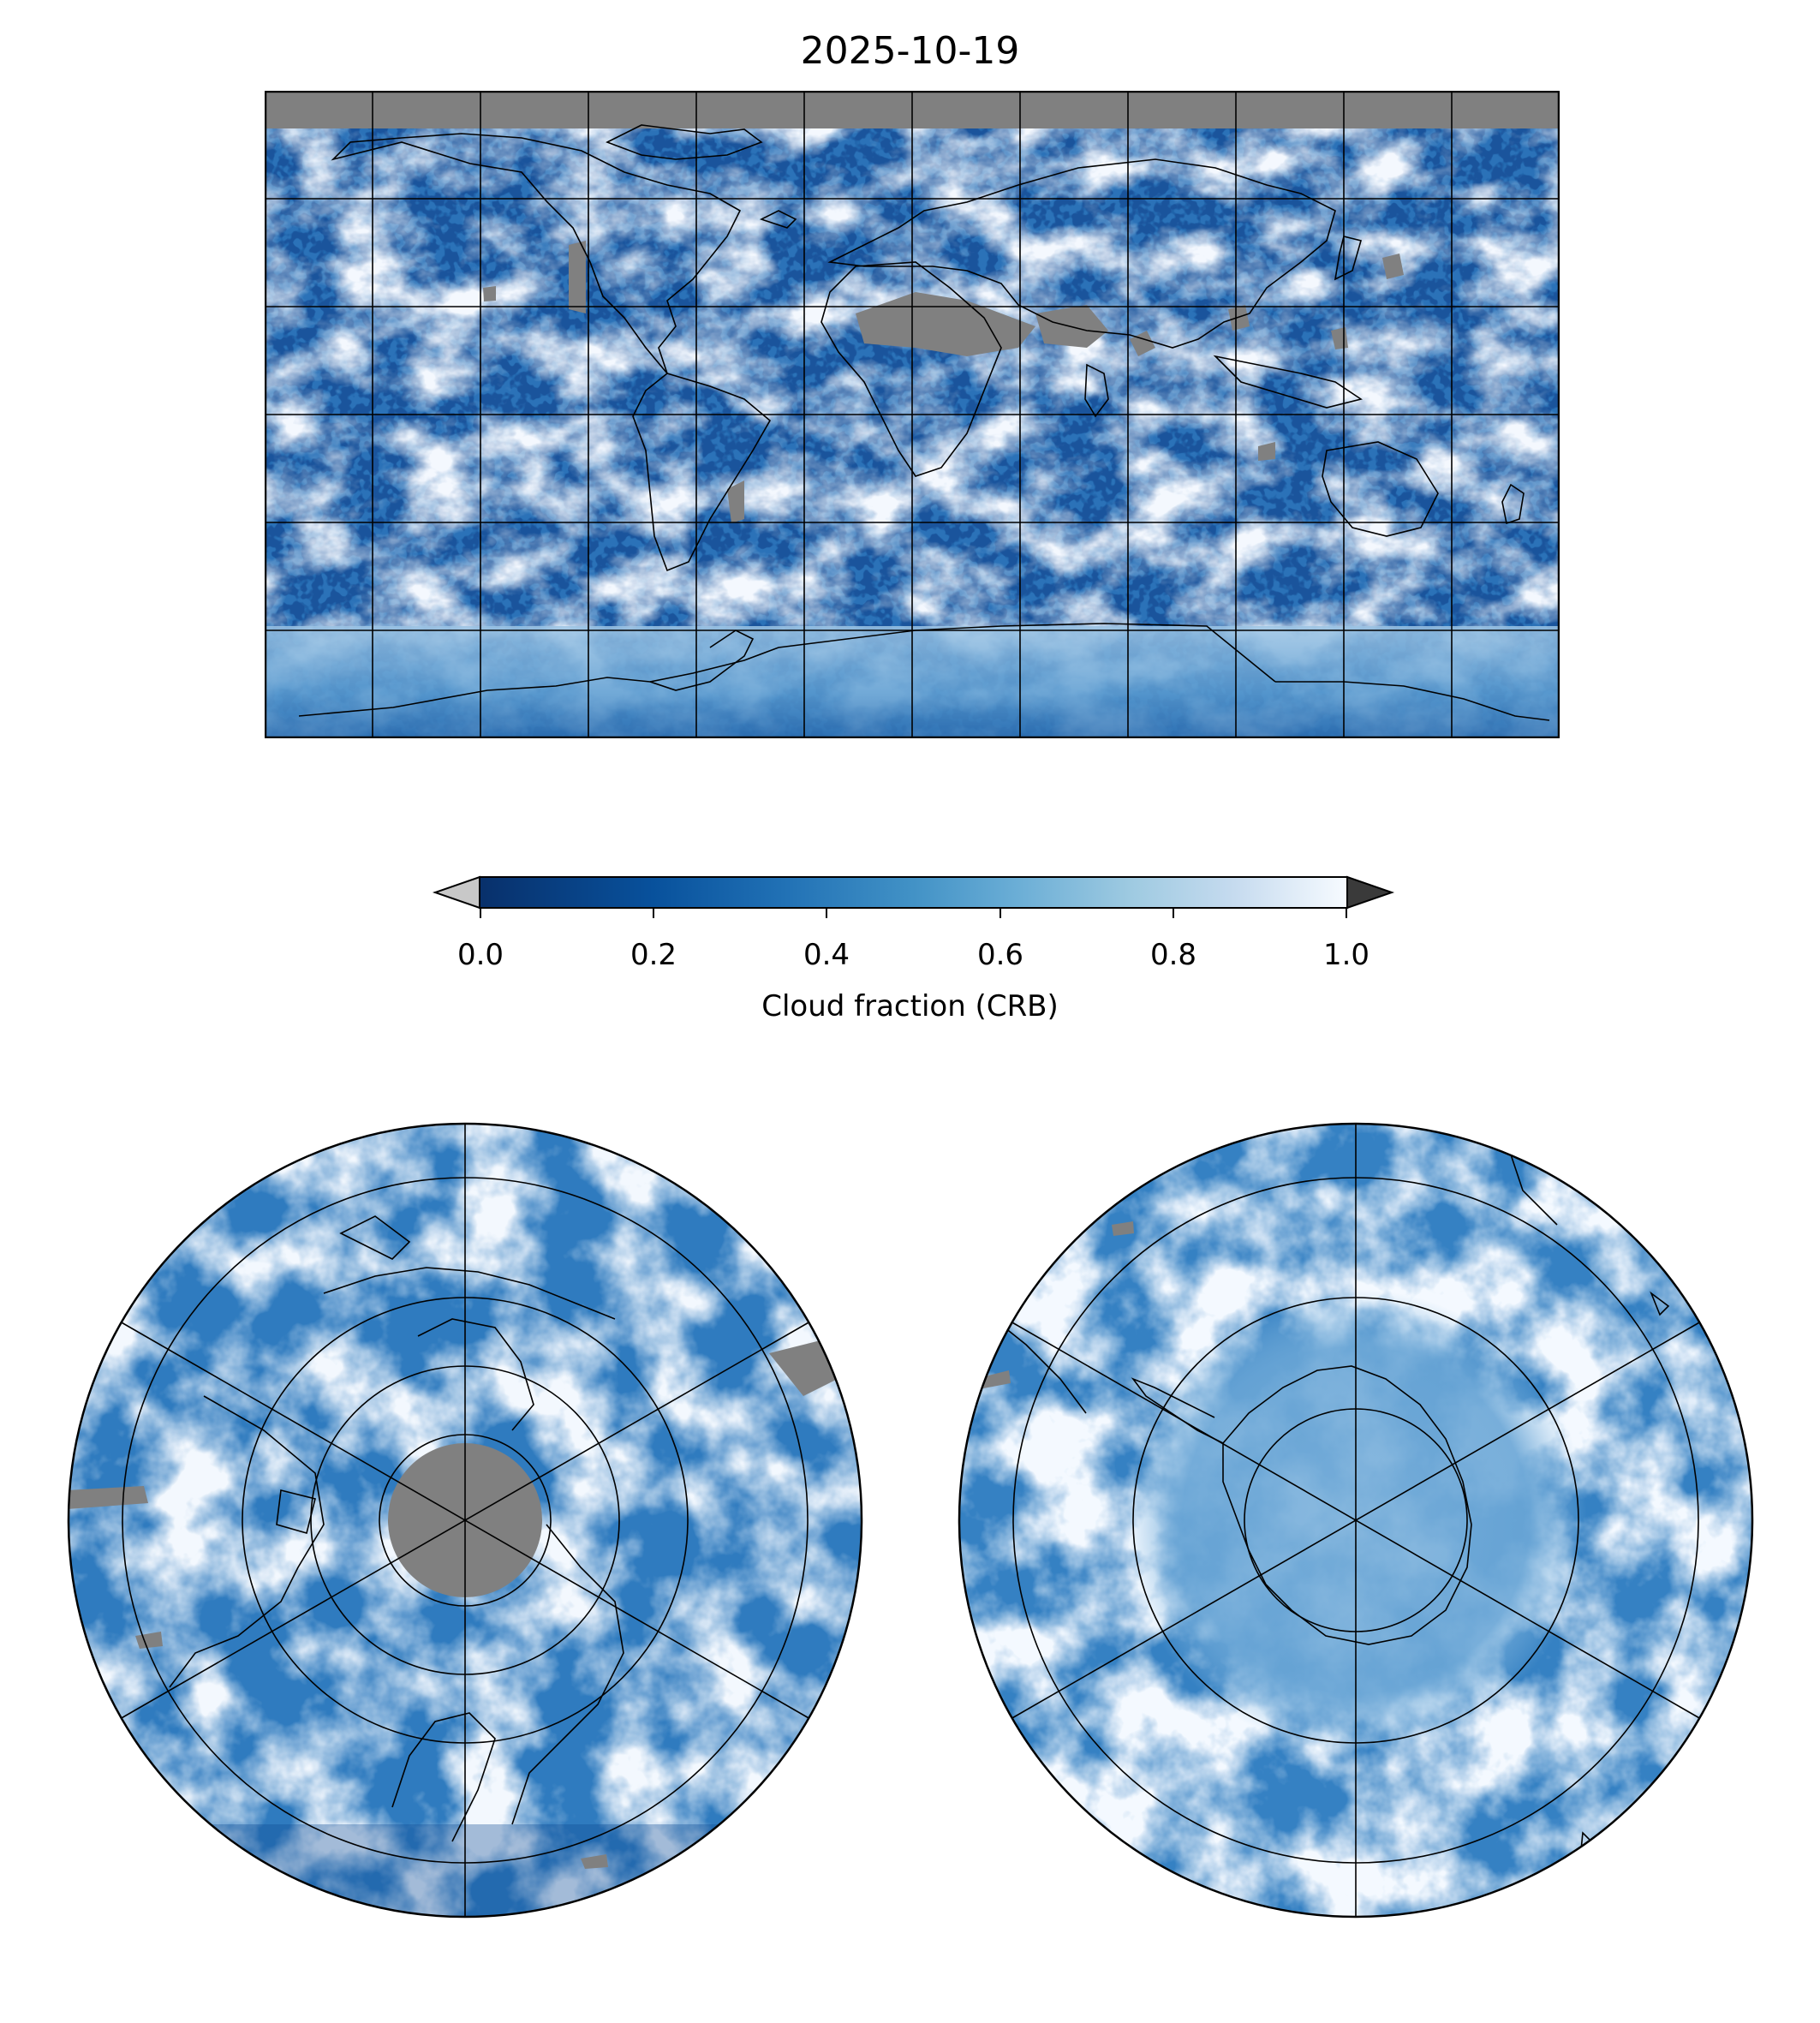 Image resolution: width=1820 pixels, height=2023 pixels. Describe the element at coordinates (1370, 892) in the screenshot. I see `colorbar-over-arrow` at that location.